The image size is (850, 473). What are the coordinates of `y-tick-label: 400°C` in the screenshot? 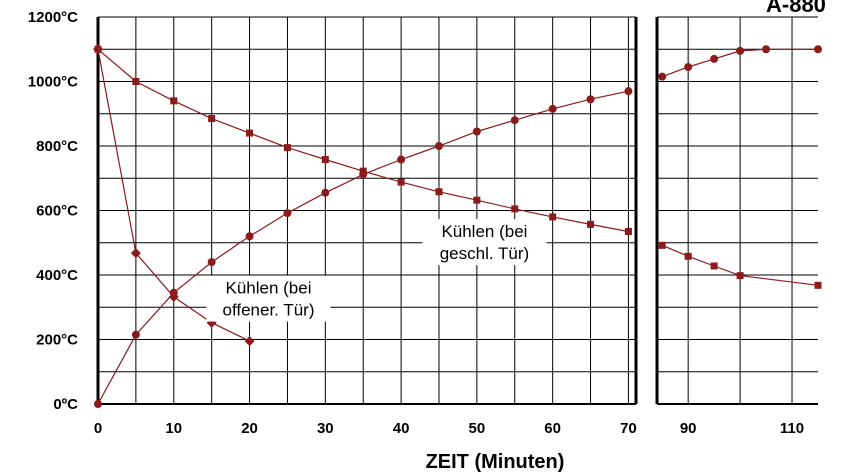 It's located at (57, 275).